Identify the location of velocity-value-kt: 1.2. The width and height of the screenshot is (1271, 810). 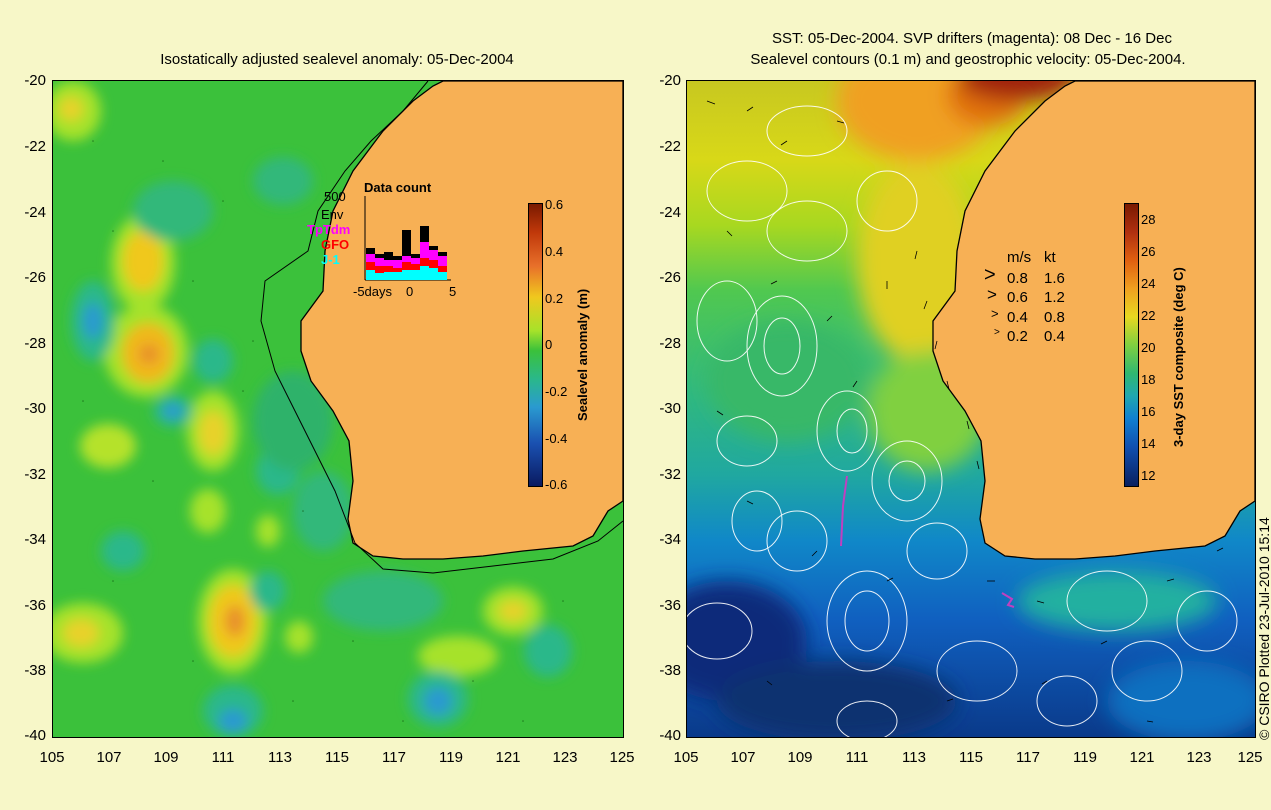
(1054, 297).